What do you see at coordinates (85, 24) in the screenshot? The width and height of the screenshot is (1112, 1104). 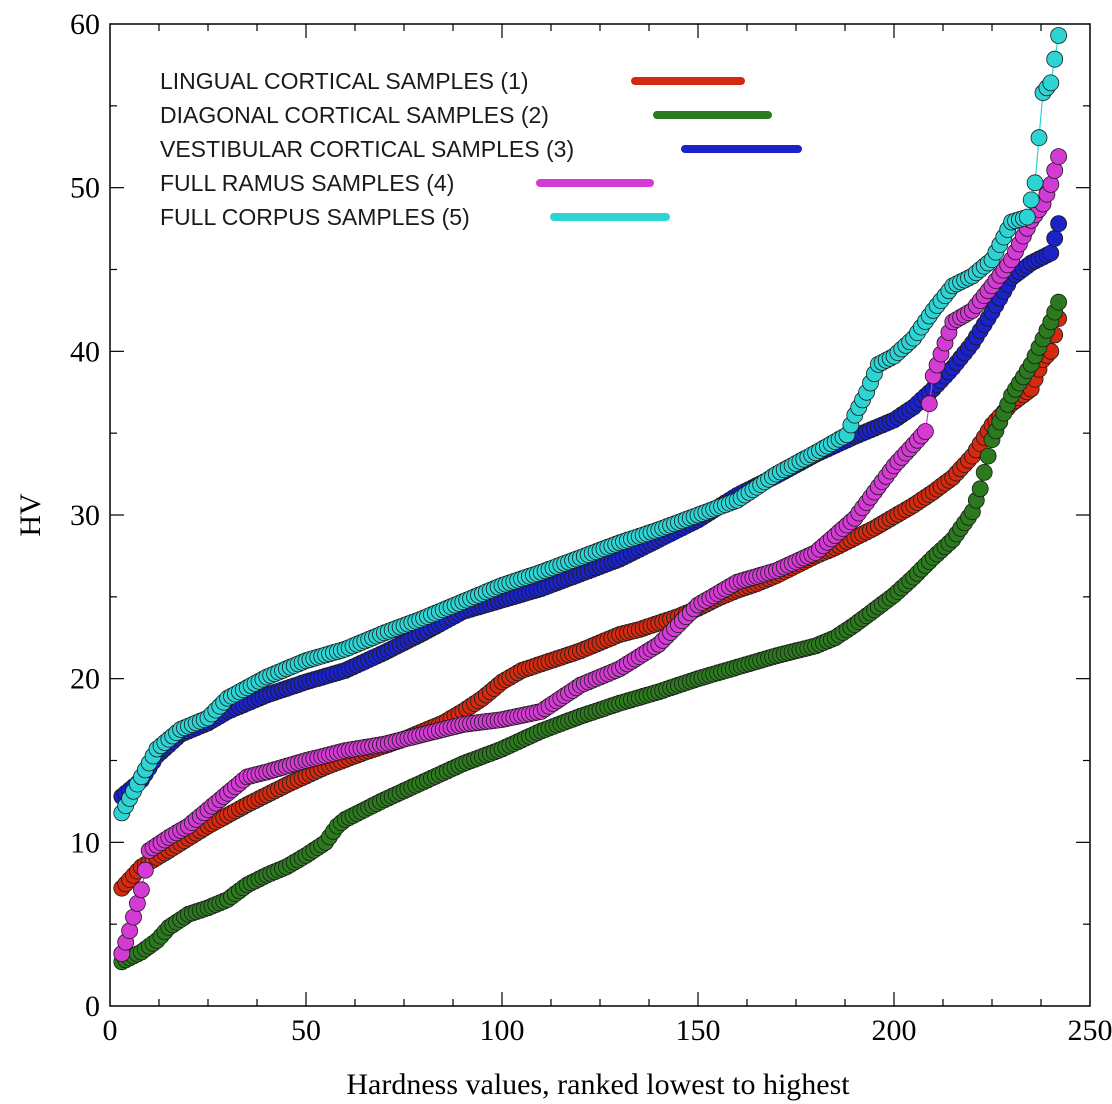 I see `y-tick-label: 60` at bounding box center [85, 24].